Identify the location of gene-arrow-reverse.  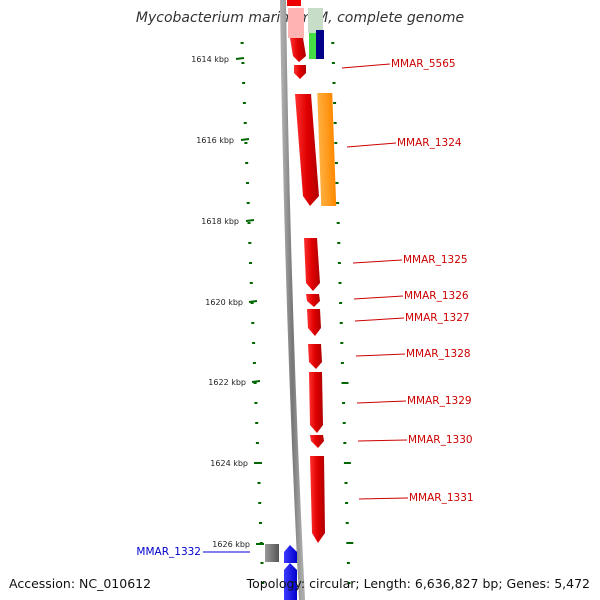
(290, 581).